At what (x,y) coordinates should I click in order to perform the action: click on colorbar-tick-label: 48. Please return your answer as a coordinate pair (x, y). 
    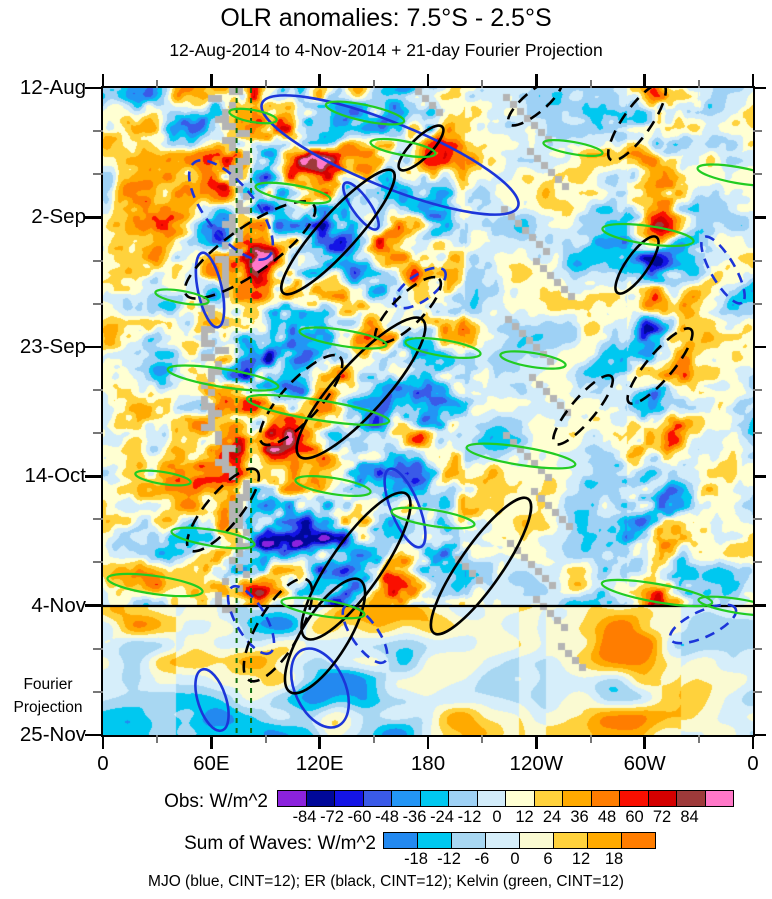
    Looking at the image, I should click on (607, 817).